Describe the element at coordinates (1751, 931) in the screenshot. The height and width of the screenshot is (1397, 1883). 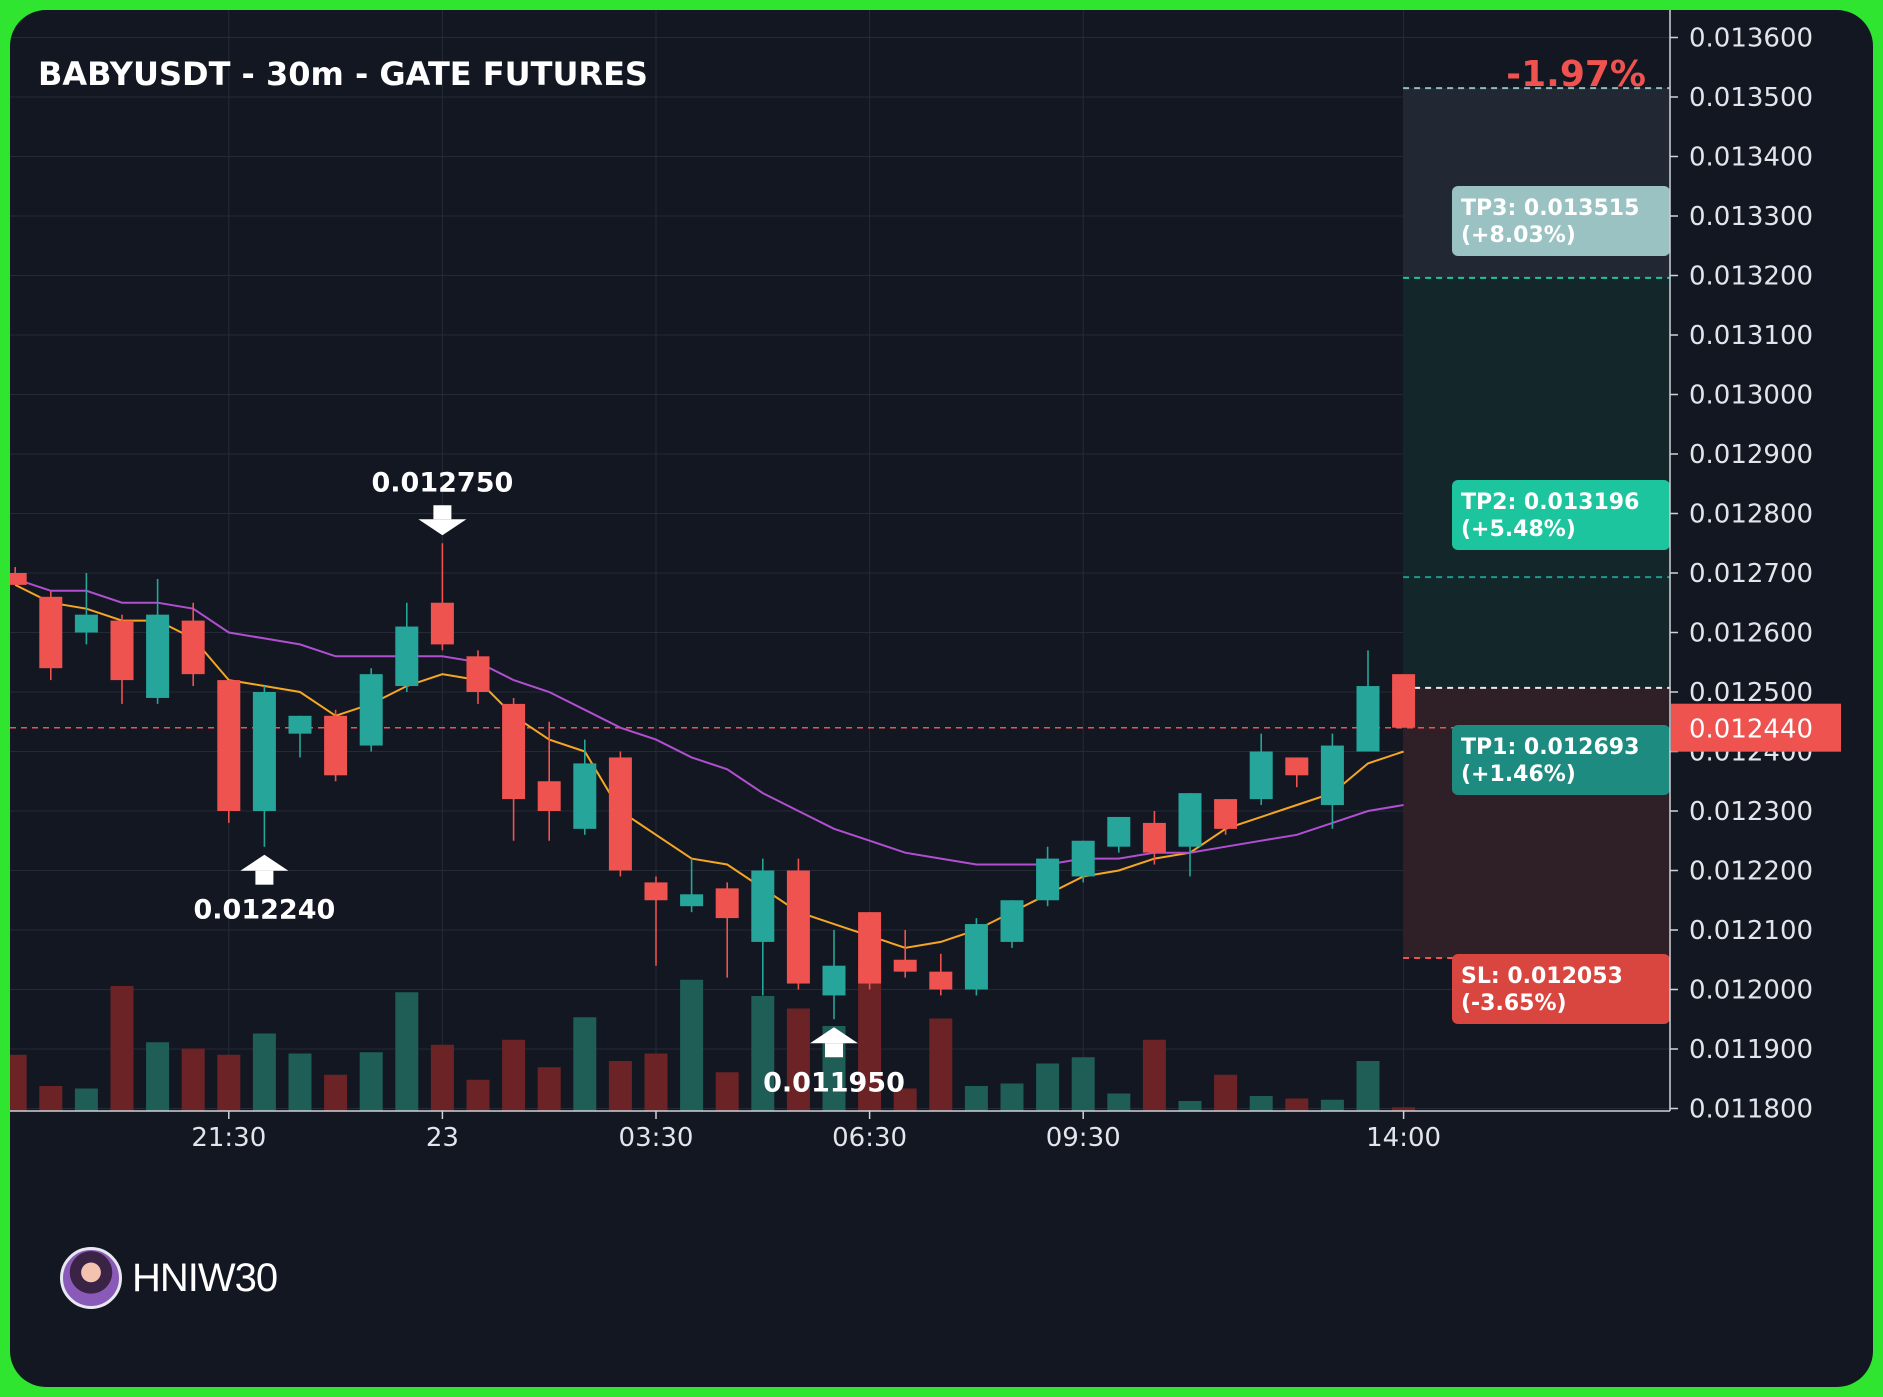
I see `y-tick-label: 0.012100` at that location.